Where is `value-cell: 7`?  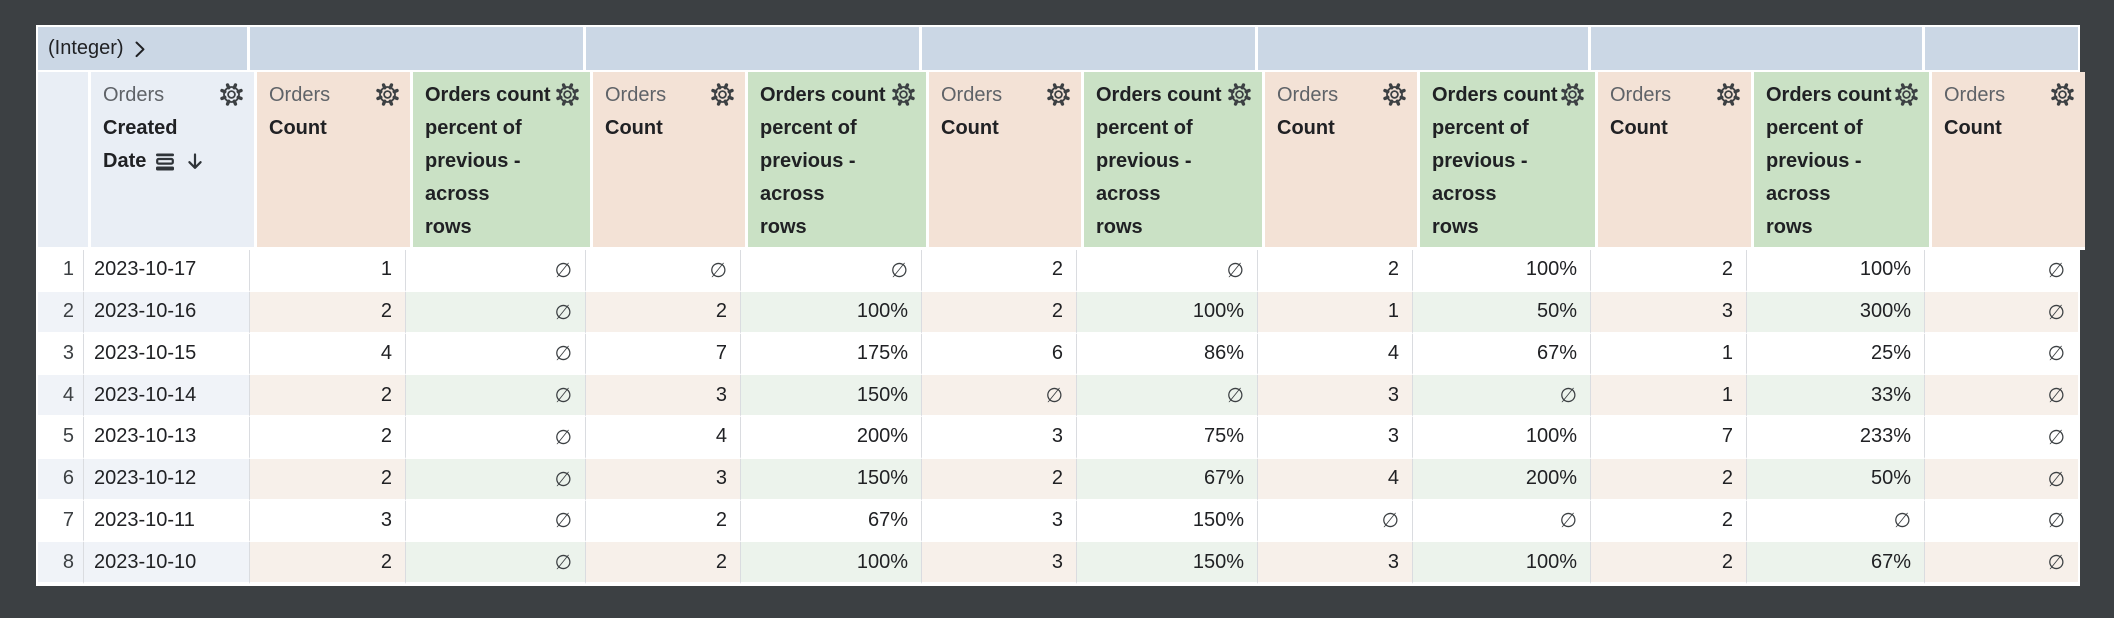 value-cell: 7 is located at coordinates (663, 354).